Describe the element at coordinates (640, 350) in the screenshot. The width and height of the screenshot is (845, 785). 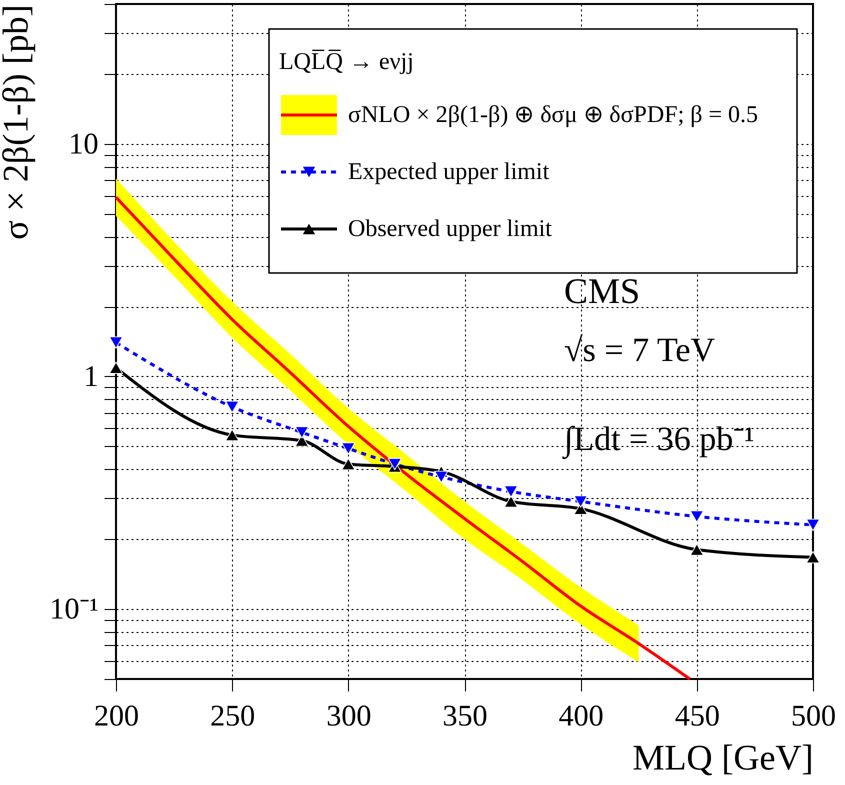
I see `annotation: √s = 7 TeV` at that location.